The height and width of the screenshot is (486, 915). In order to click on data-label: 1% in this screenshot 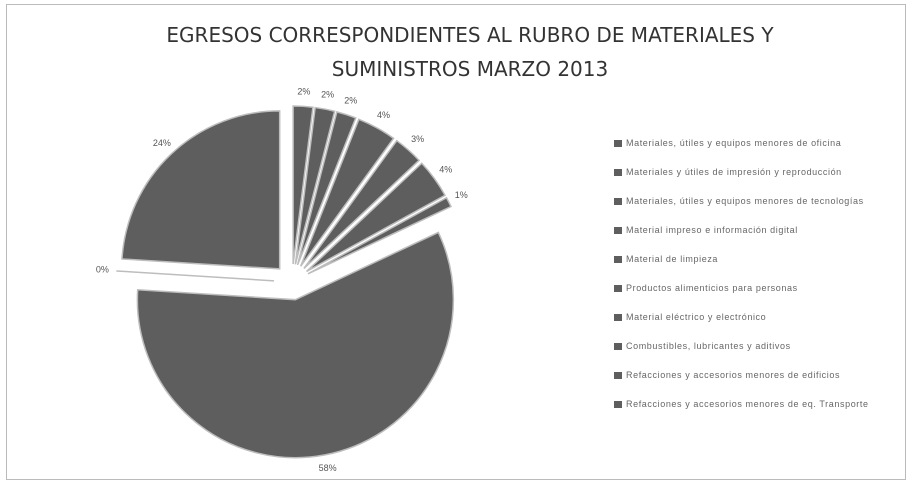, I will do `click(461, 195)`.